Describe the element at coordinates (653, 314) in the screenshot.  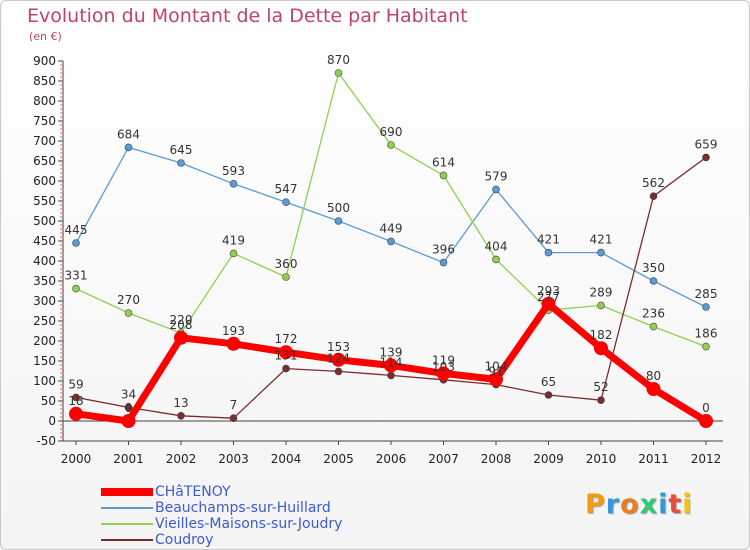
I see `data-label-vieilles-maisons-sur-joudry: 236` at that location.